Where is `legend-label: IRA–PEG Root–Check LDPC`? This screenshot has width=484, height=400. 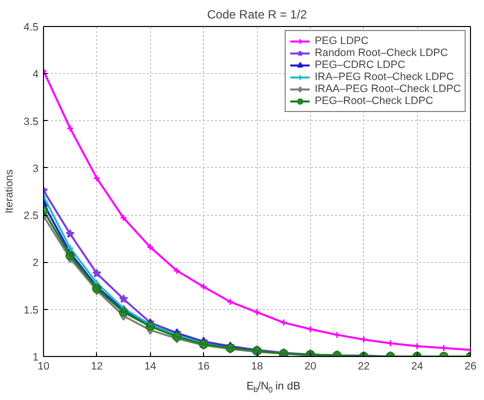 legend-label: IRA–PEG Root–Check LDPC is located at coordinates (384, 77).